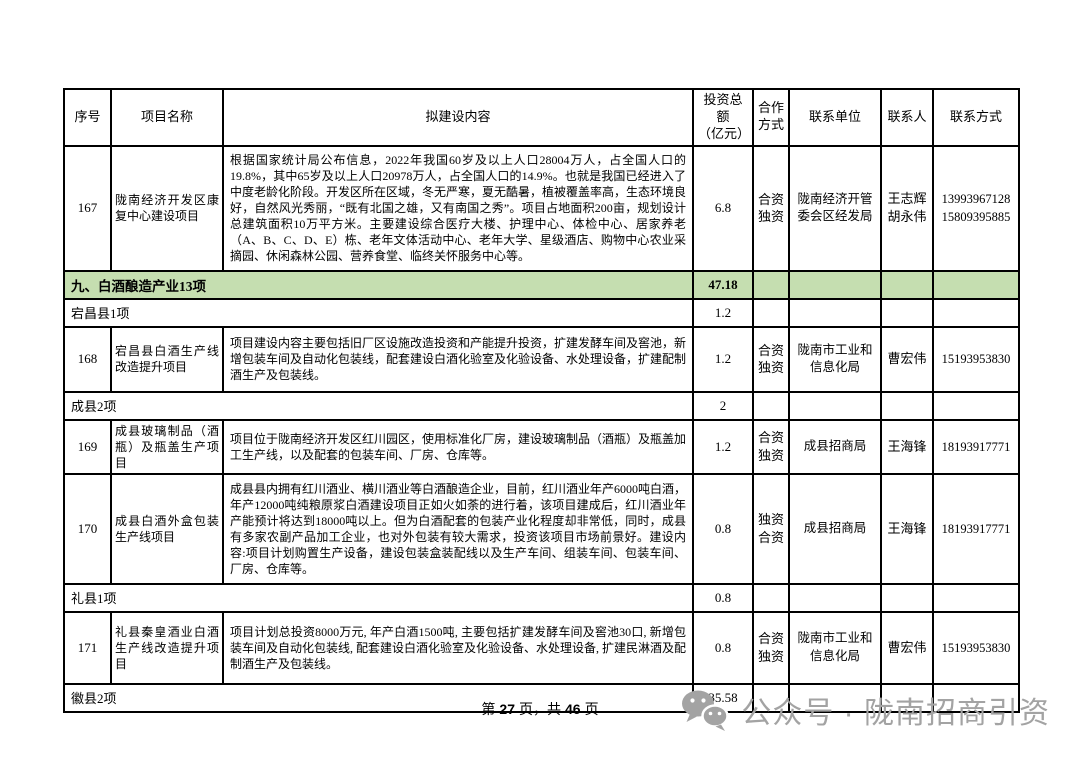  What do you see at coordinates (87, 647) in the screenshot?
I see `row-number: 171` at bounding box center [87, 647].